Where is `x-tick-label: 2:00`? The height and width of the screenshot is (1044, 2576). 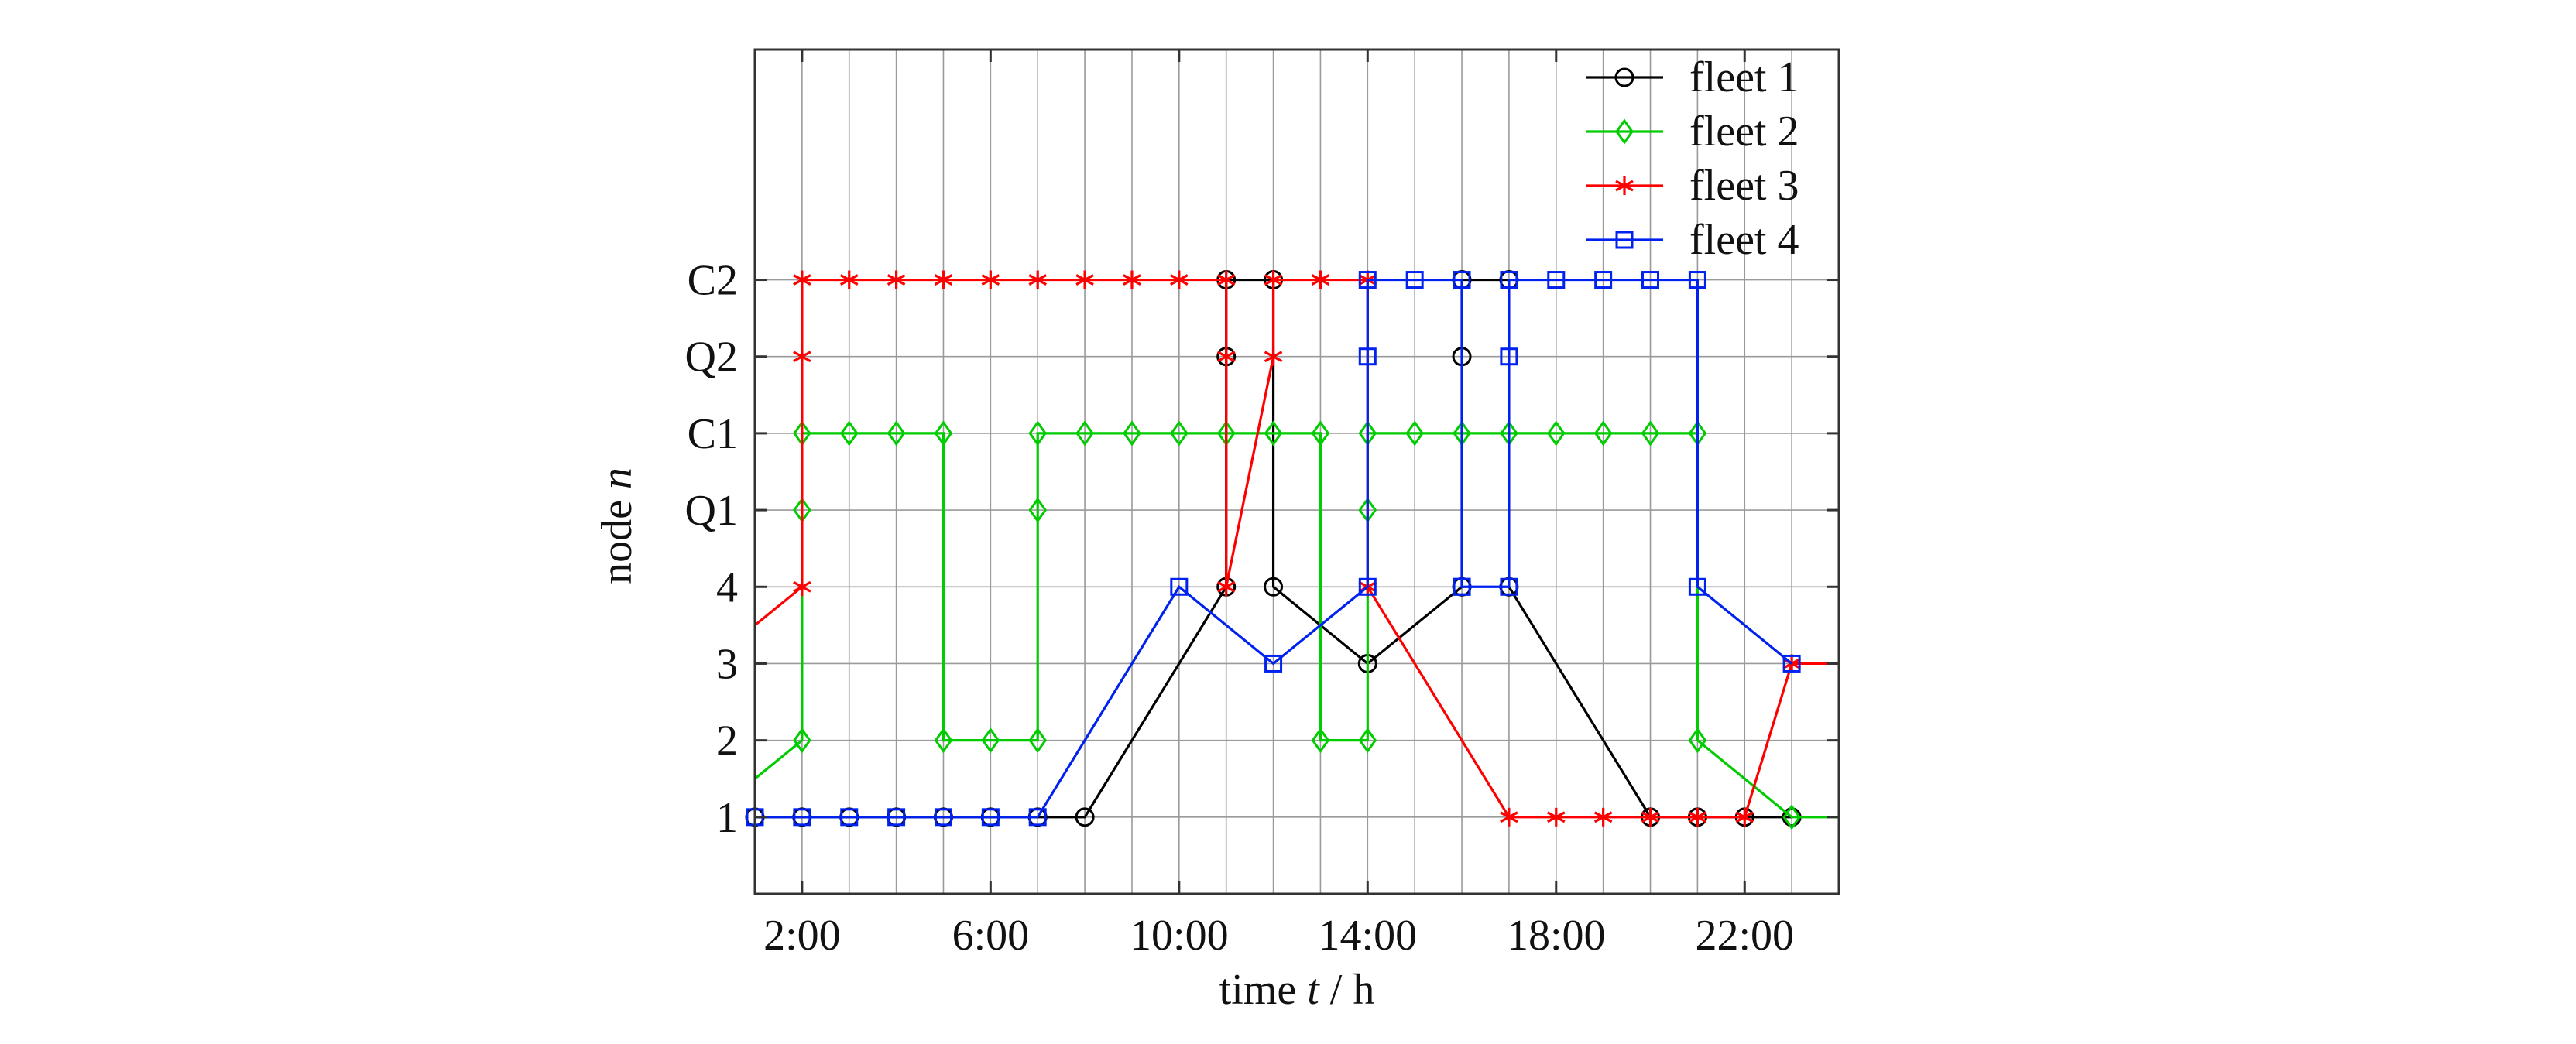
x-tick-label: 2:00 is located at coordinates (802, 936).